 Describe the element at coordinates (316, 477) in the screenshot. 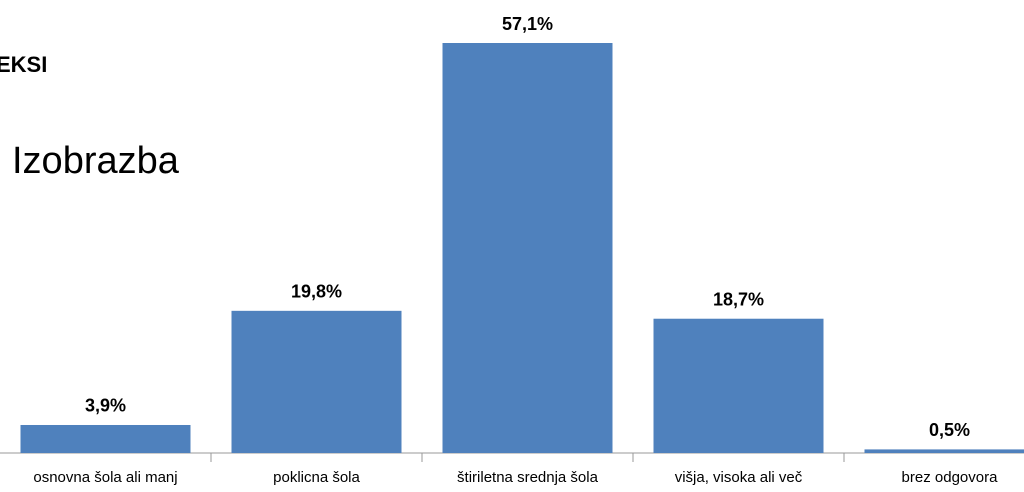

I see `x-tick-label: poklicna šola` at that location.